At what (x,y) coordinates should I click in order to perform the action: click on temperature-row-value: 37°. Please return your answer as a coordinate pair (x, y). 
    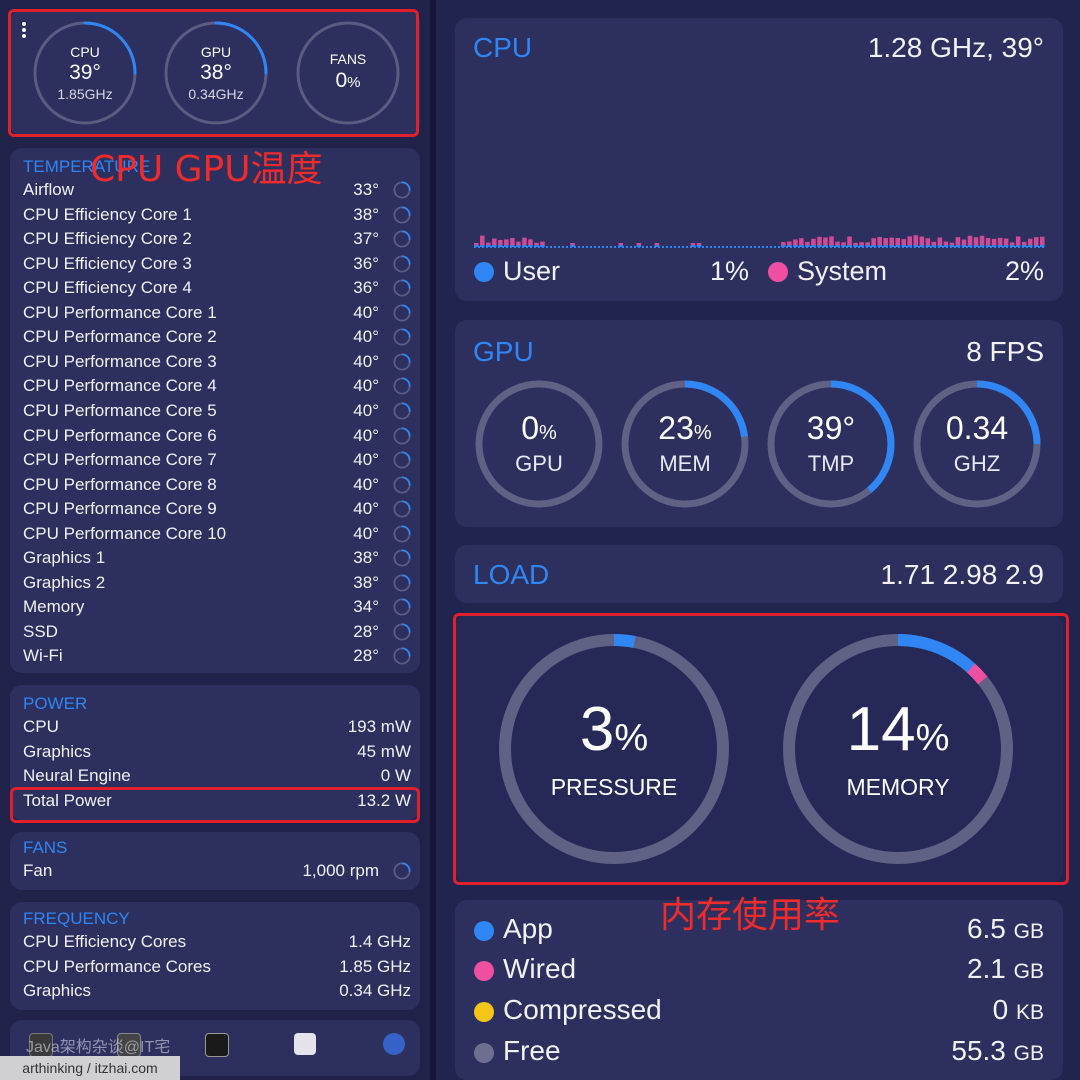
    Looking at the image, I should click on (366, 239).